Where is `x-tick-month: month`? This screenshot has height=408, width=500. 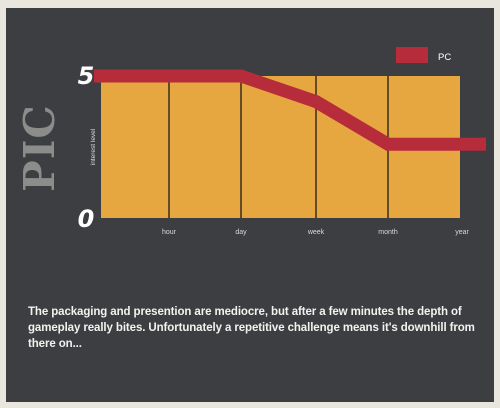
x-tick-month: month is located at coordinates (388, 232).